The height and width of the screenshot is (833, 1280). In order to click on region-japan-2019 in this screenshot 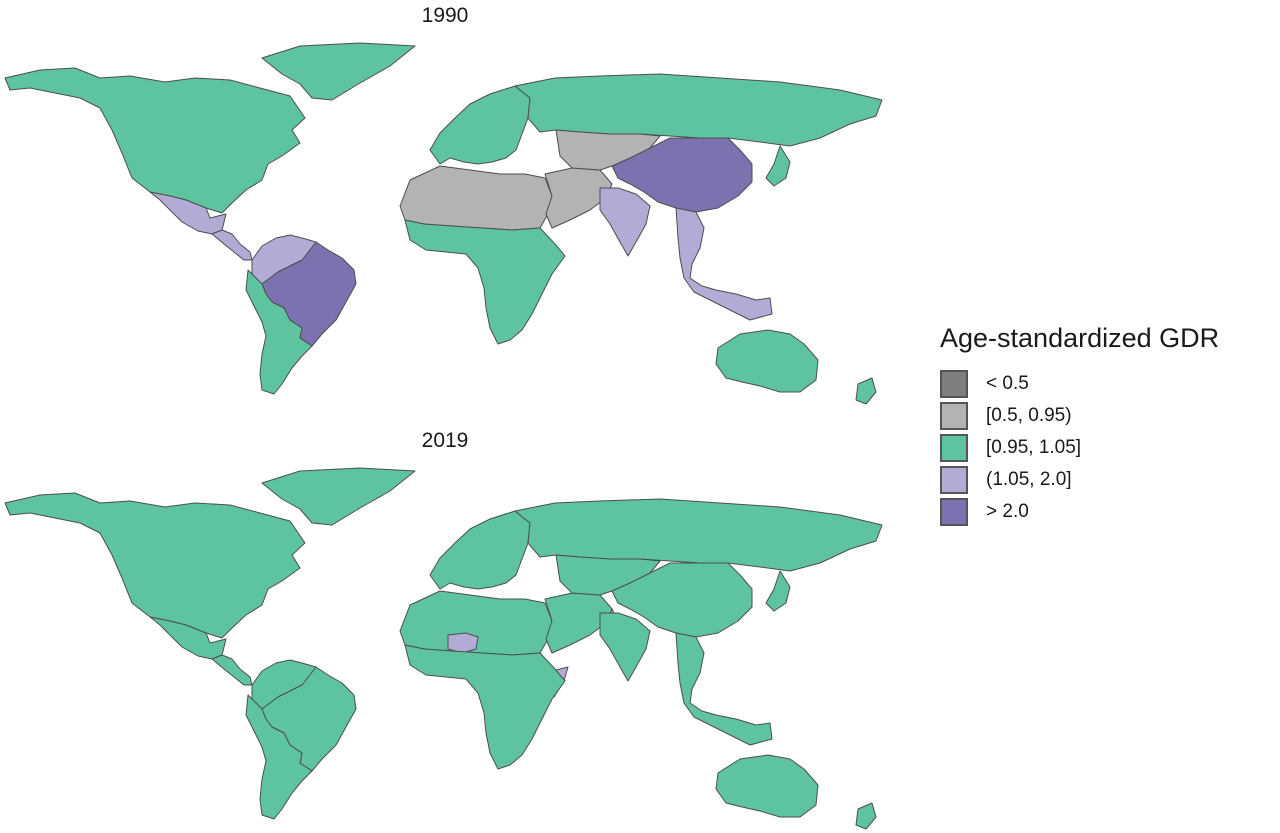, I will do `click(778, 591)`.